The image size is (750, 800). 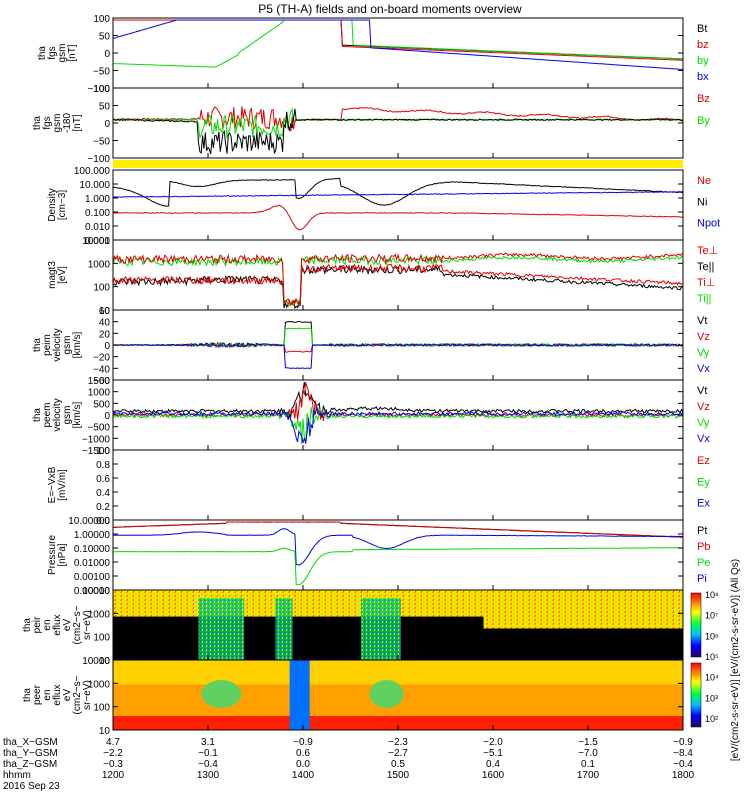 I want to click on y-axis-label: [mV/m], so click(x=62, y=485).